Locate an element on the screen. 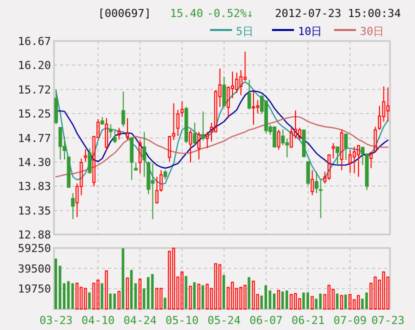  x-tick-label: 06-21 is located at coordinates (308, 320).